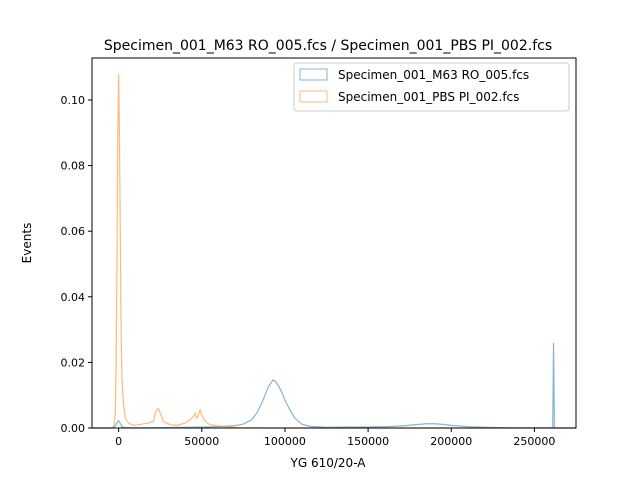 The width and height of the screenshot is (640, 480). I want to click on x-tick-label: 0, so click(118, 441).